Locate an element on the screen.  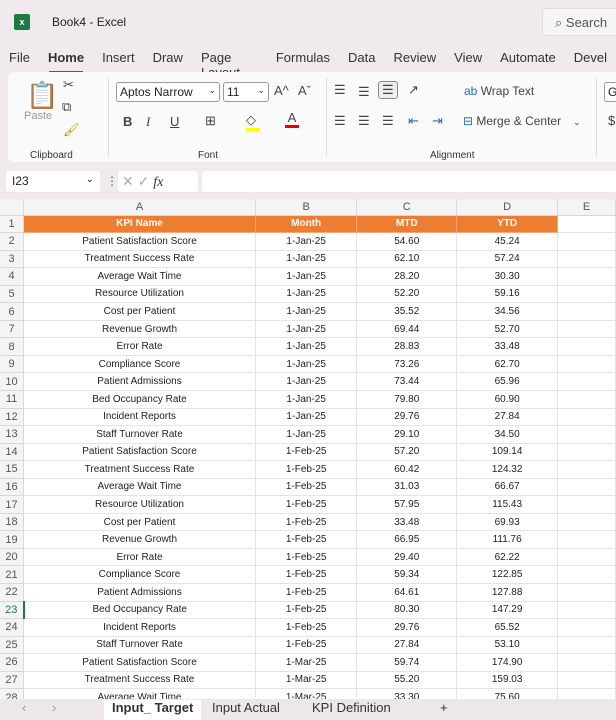
kpi-name-cell: Patient Admissions is located at coordinates (139, 381).